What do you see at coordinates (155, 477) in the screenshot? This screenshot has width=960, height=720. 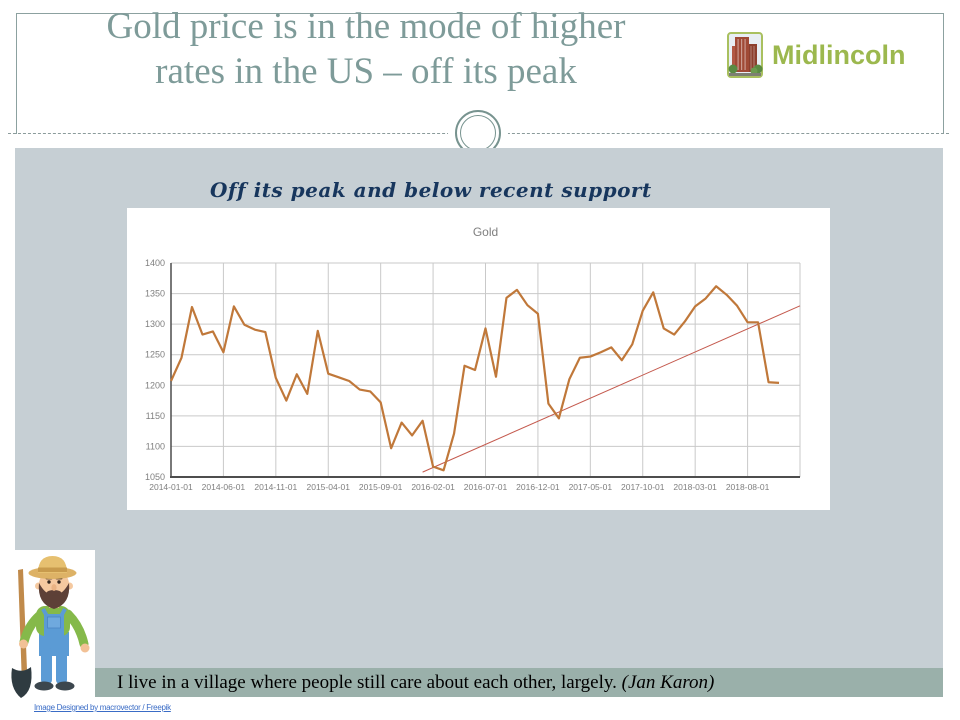 I see `svg-text: 1050` at bounding box center [155, 477].